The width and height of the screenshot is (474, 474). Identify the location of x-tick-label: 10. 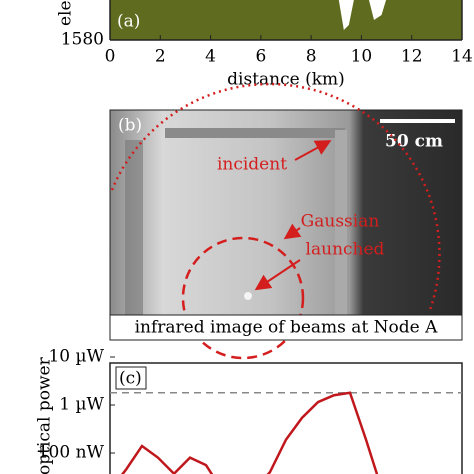
(362, 57).